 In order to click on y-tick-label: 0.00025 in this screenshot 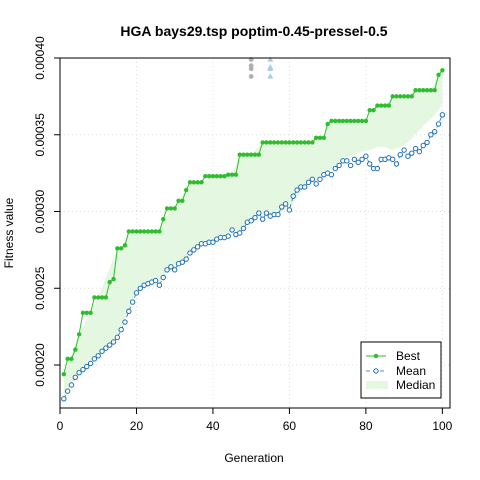, I will do `click(40, 288)`.